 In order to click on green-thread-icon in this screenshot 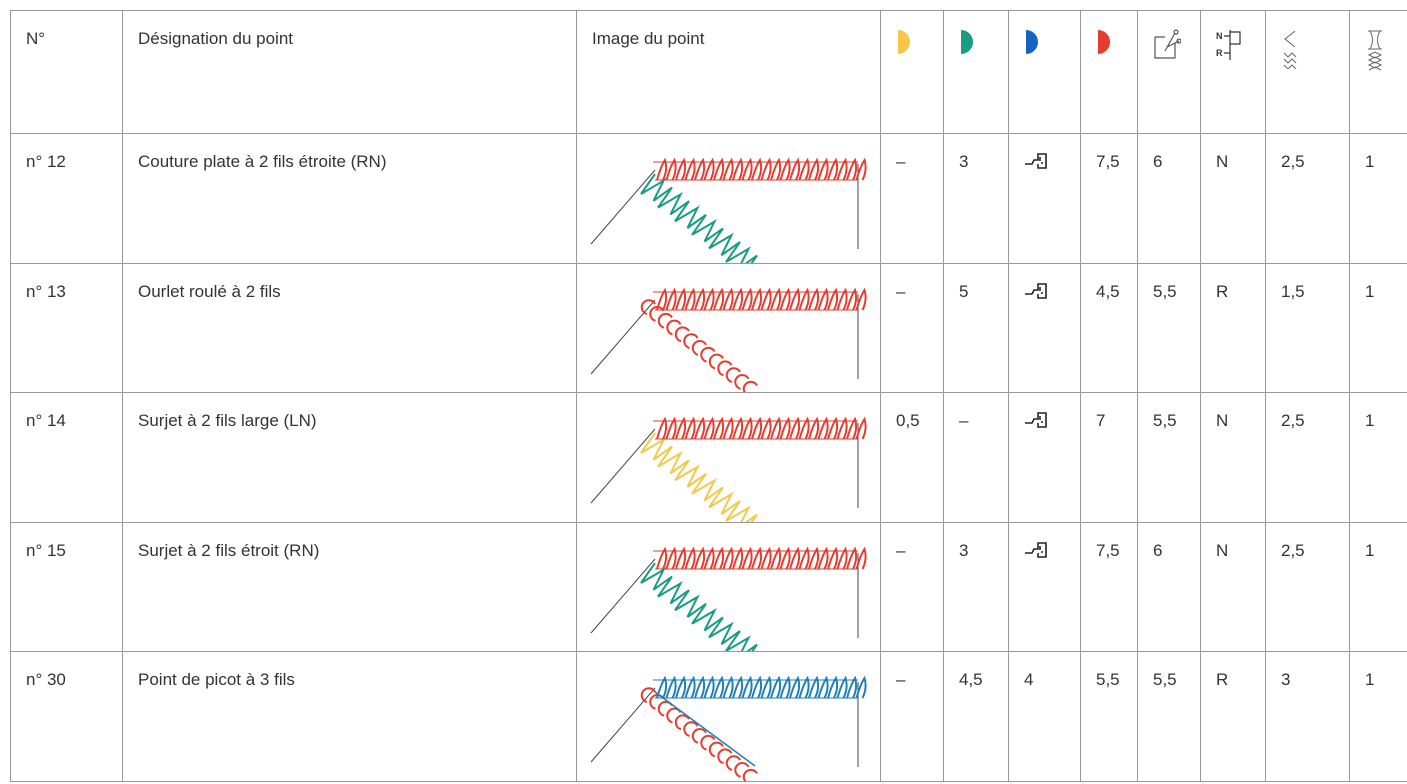, I will do `click(967, 42)`.